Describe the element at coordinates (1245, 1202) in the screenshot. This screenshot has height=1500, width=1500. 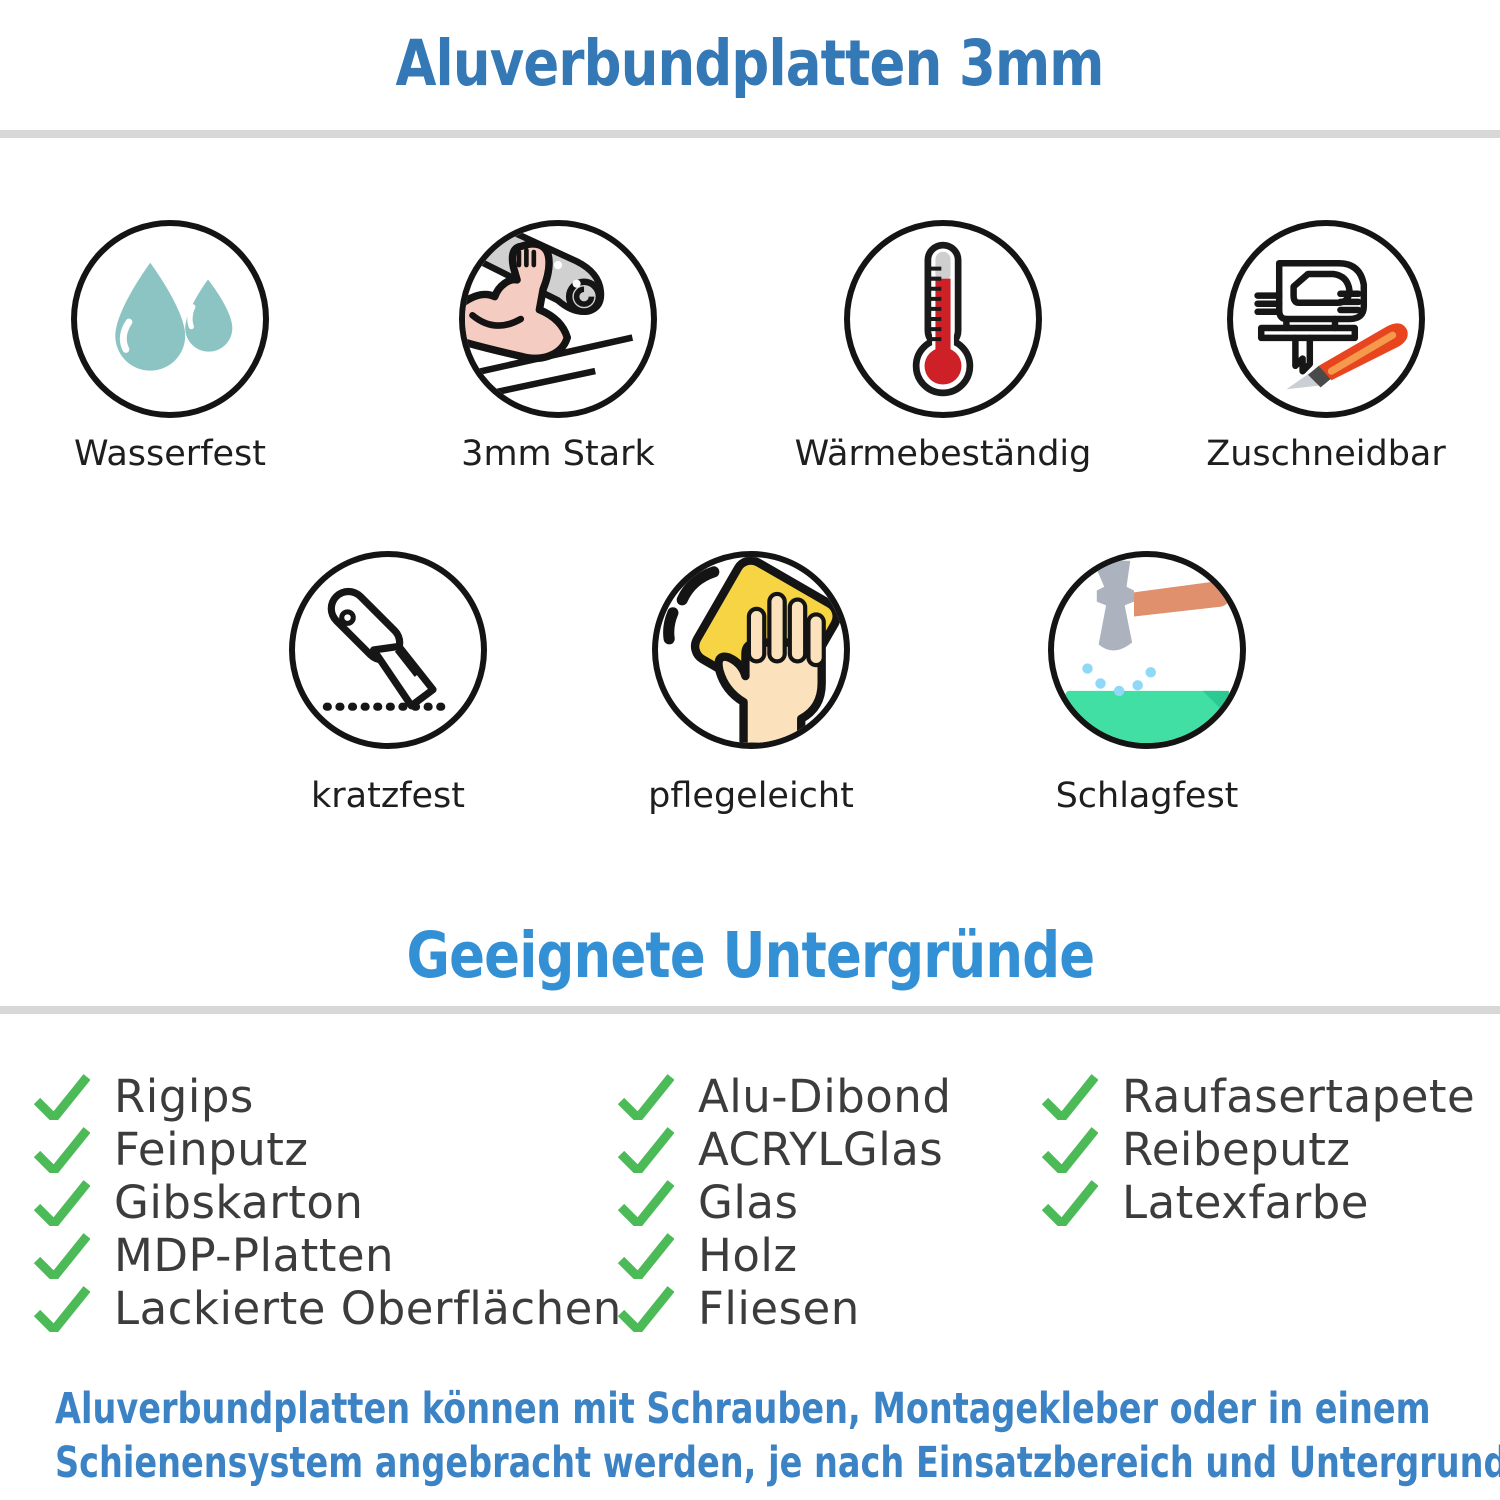
I see `substrate-label: Latexfarbe` at that location.